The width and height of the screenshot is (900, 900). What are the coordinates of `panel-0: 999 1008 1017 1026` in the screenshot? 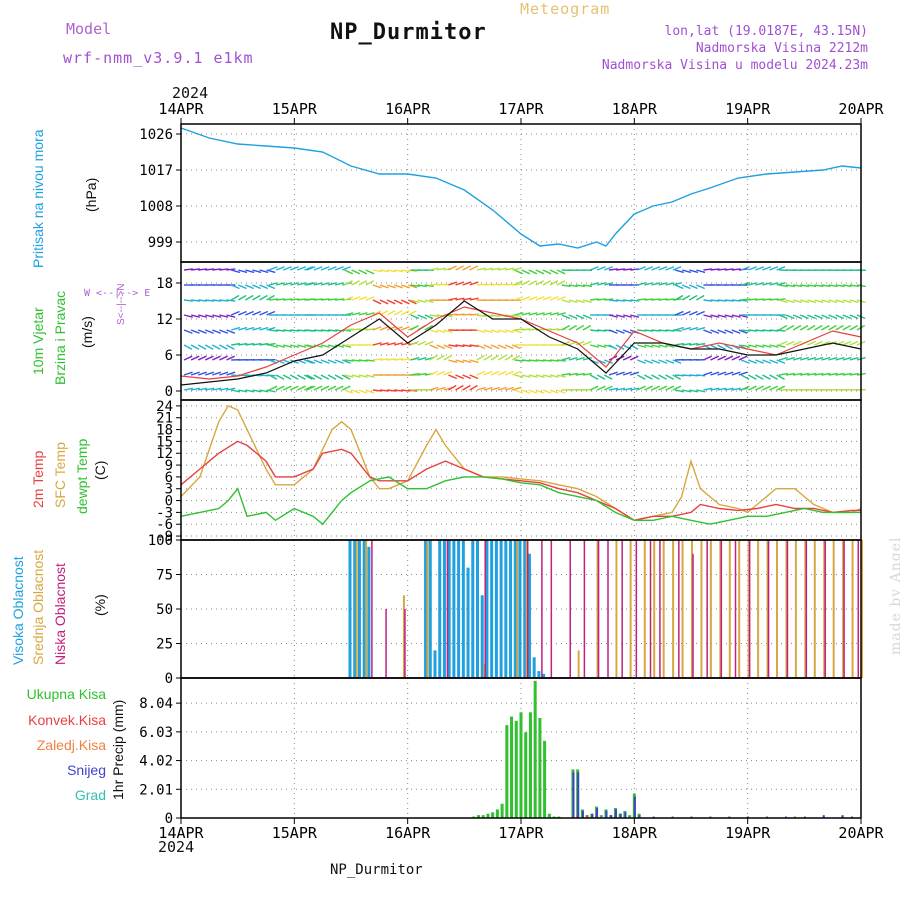 It's located at (500, 193).